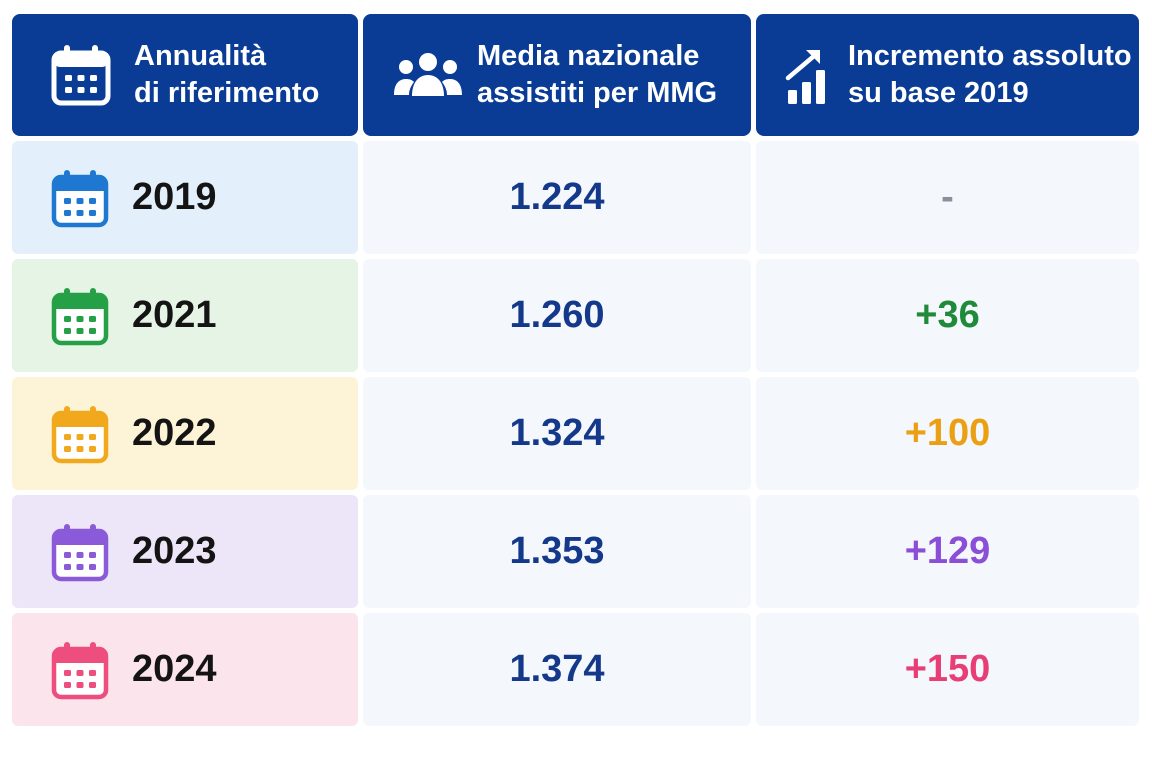  I want to click on media-value: 1.260, so click(557, 315).